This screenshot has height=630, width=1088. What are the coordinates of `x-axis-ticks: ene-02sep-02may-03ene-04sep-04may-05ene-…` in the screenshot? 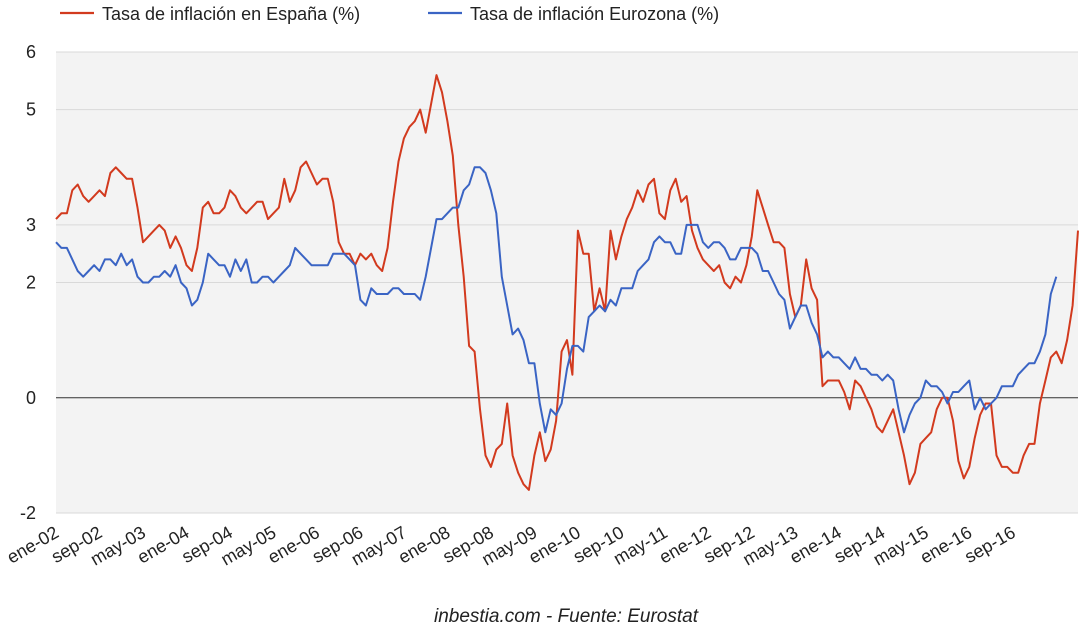 It's located at (510, 545).